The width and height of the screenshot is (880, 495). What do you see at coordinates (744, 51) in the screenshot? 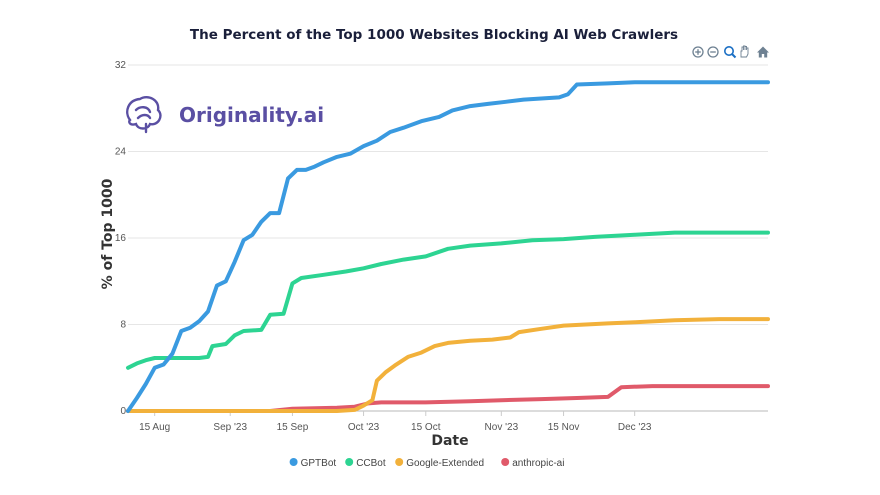
I see `pan-icon` at bounding box center [744, 51].